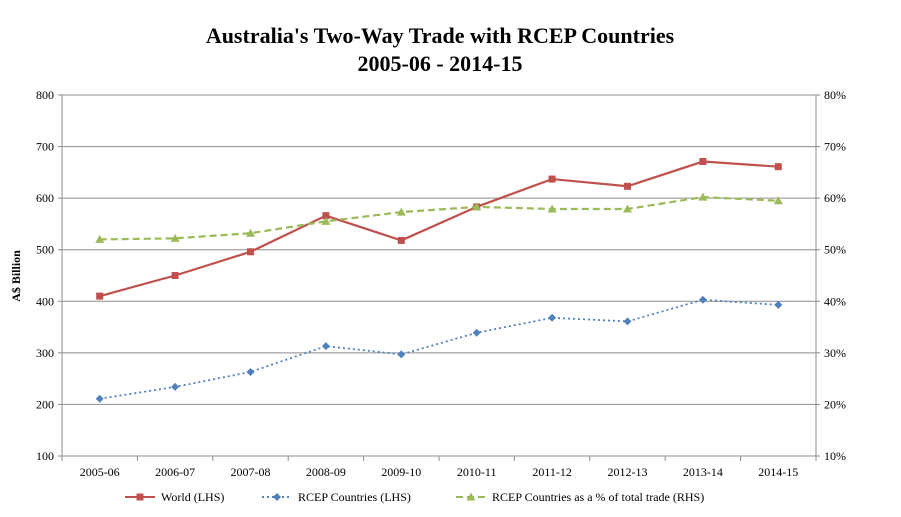 This screenshot has height=517, width=901. Describe the element at coordinates (100, 472) in the screenshot. I see `x-tick-label: 2005-06` at that location.